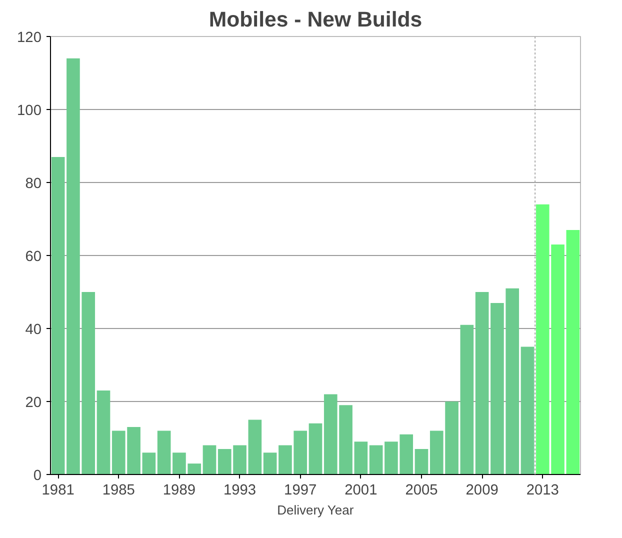 Image resolution: width=622 pixels, height=538 pixels. I want to click on y-tick-label: 40, so click(33, 330).